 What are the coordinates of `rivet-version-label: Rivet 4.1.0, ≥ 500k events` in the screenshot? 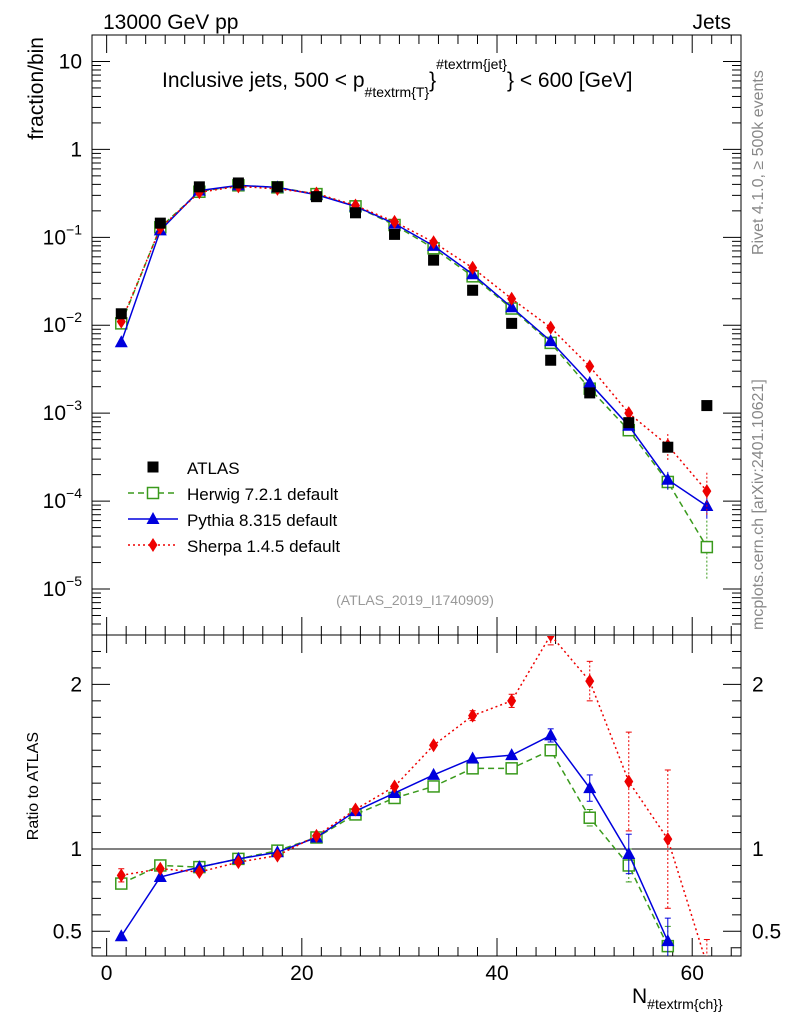 It's located at (758, 162).